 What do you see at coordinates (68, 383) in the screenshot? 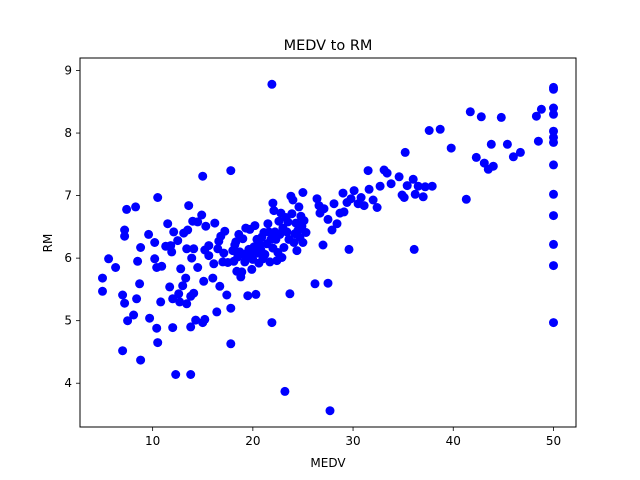
I see `y-tick-label: 4` at bounding box center [68, 383].